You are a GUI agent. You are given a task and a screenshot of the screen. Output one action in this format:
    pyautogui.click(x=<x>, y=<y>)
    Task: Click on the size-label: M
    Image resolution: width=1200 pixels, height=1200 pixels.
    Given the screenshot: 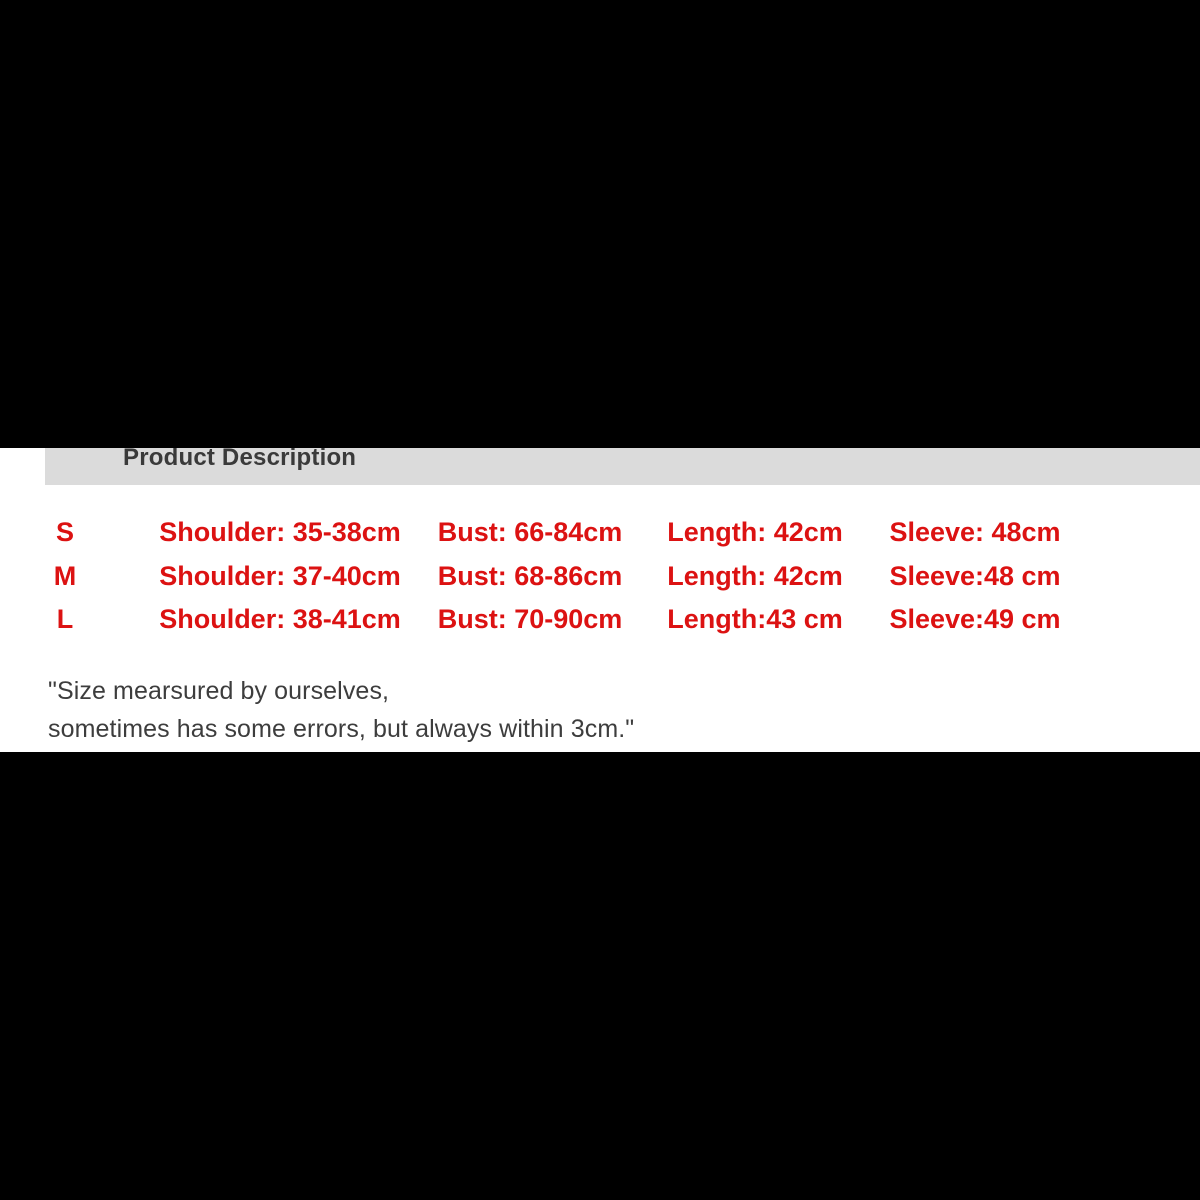 What is the action you would take?
    pyautogui.click(x=65, y=575)
    